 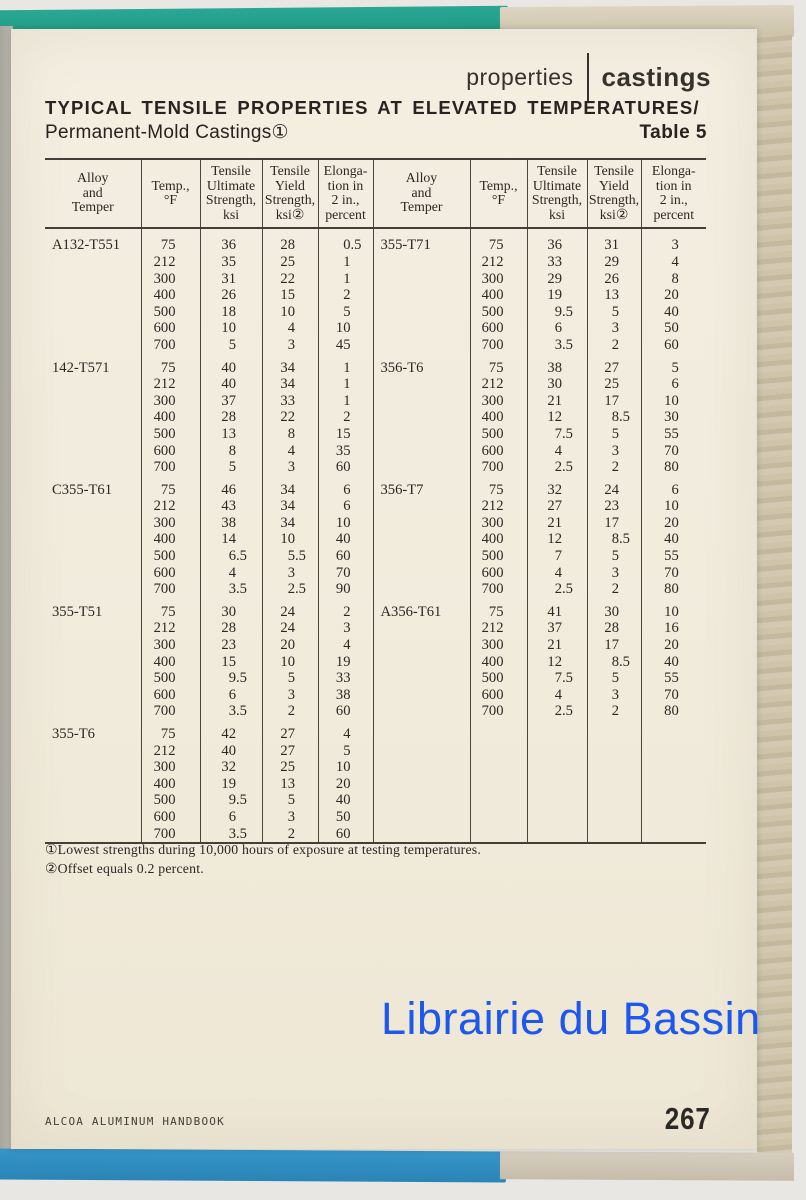 I want to click on table-row: 600 4 3 70 600 4 3 70, so click(x=375, y=573).